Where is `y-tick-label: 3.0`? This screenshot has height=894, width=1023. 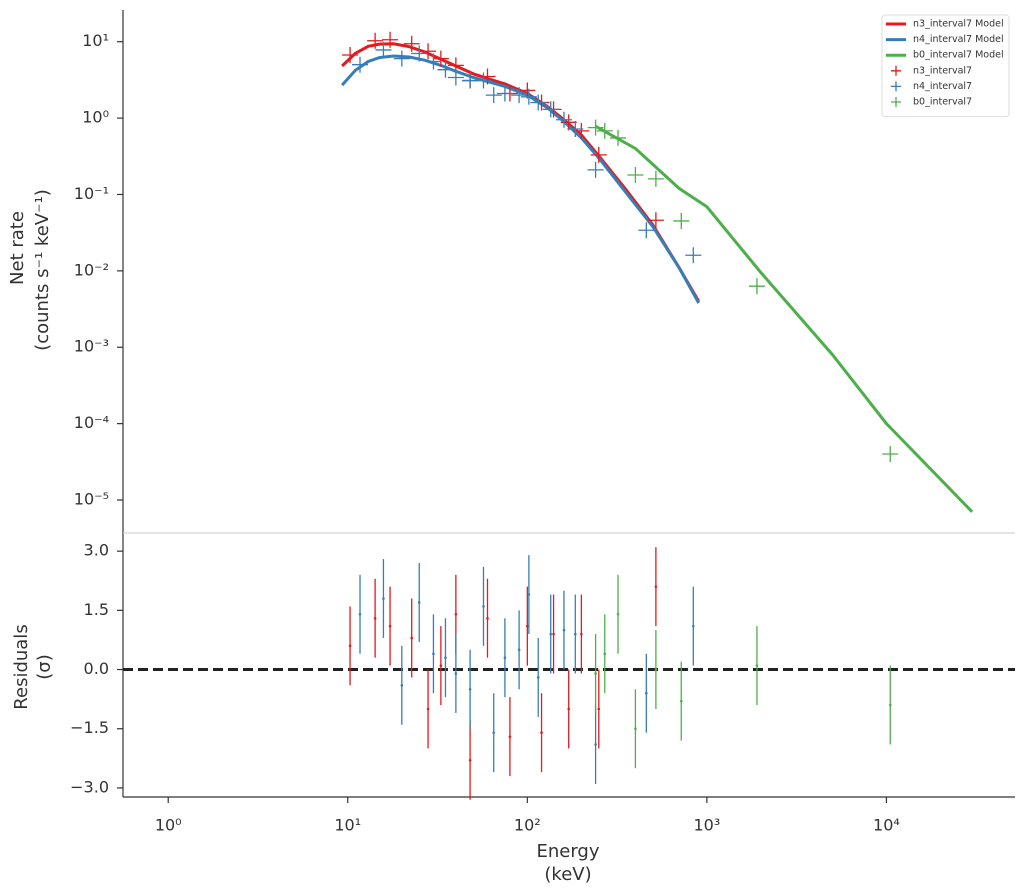
y-tick-label: 3.0 is located at coordinates (96, 550).